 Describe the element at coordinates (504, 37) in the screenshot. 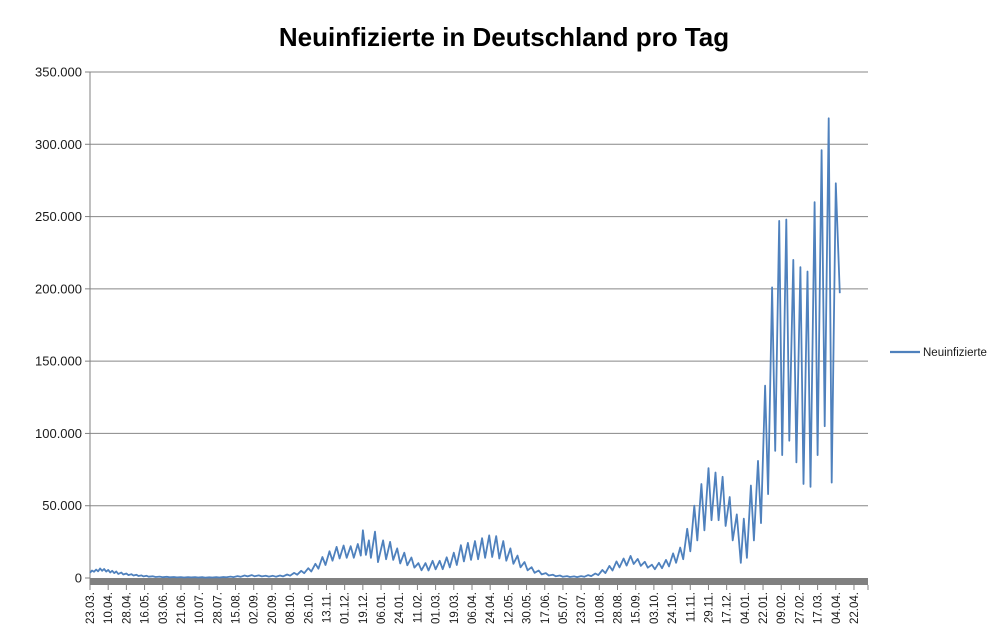

I see `chart-title: Neuinfizierte in Deutschland pro Tag` at that location.